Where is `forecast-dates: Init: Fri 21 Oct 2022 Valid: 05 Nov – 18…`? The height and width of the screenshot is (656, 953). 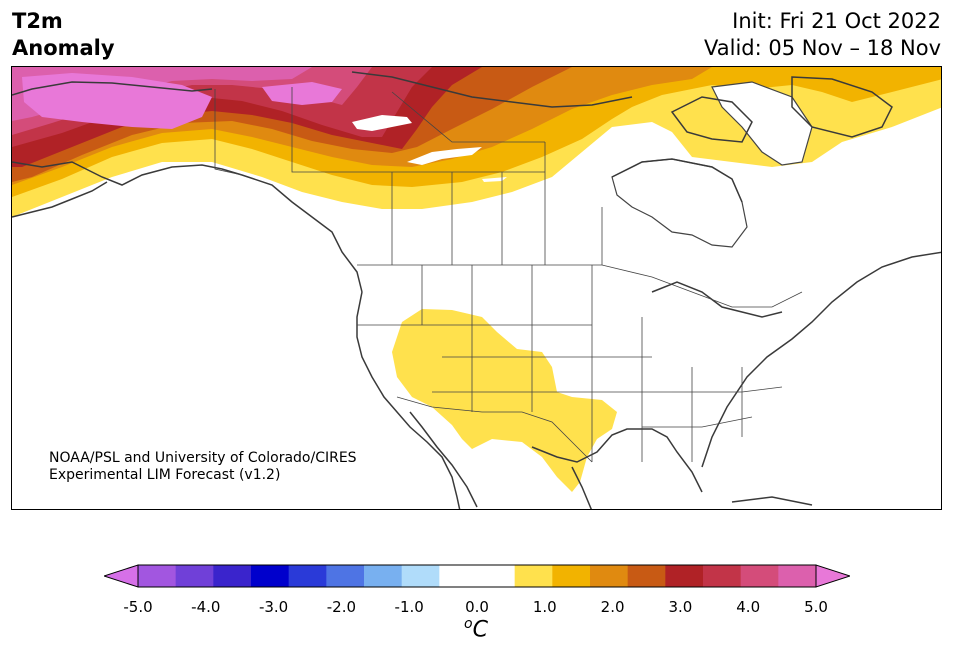
forecast-dates: Init: Fri 21 Oct 2022 Valid: 05 Nov – 18… is located at coordinates (822, 35).